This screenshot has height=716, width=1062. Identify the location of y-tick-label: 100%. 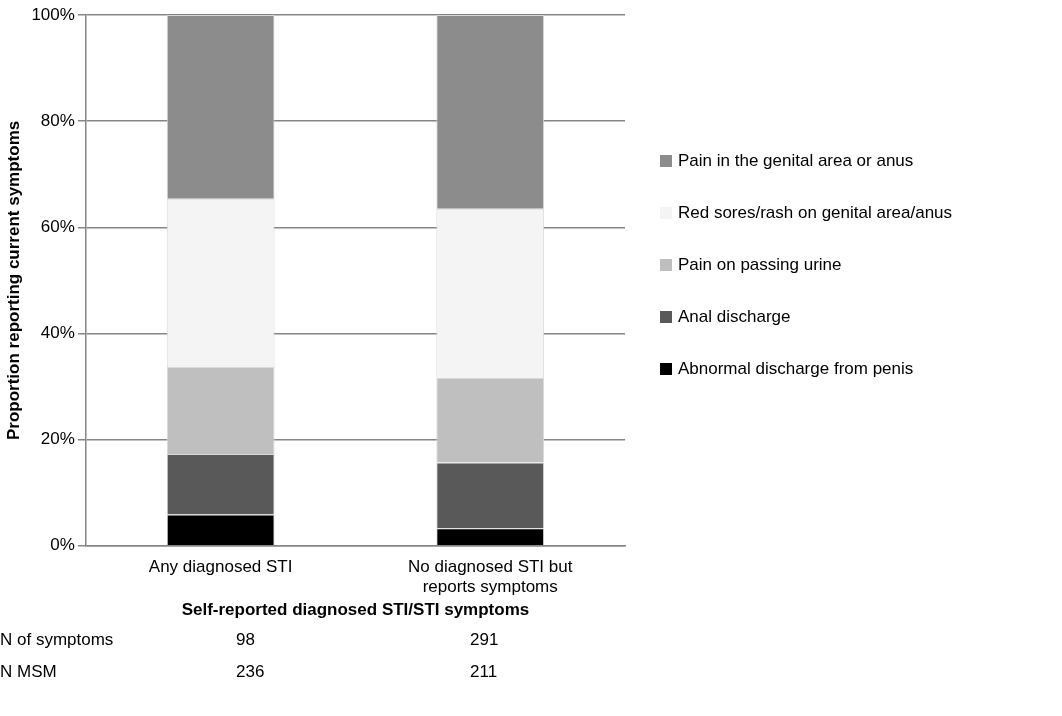
(53, 14).